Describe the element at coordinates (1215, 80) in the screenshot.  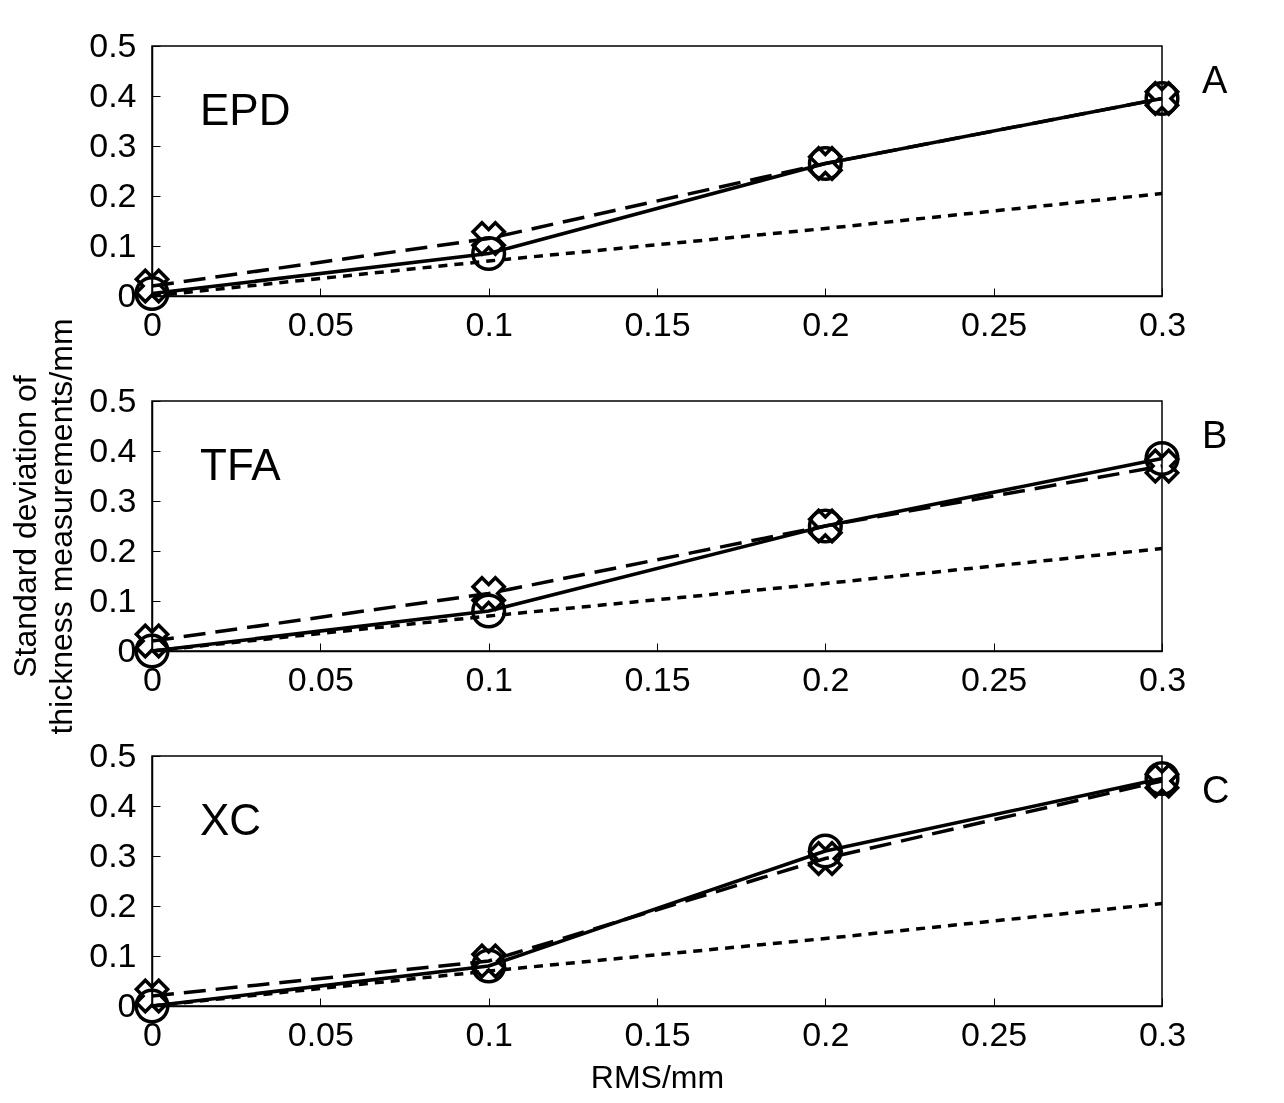
I see `text: A` at that location.